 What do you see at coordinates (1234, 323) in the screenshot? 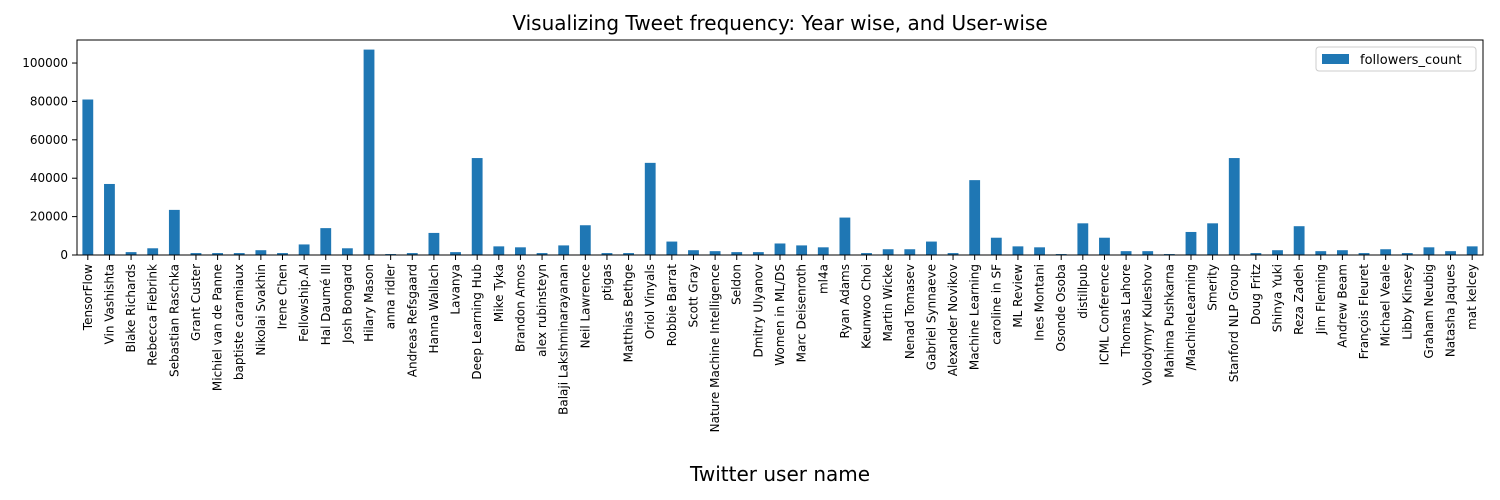
I see `x-tick-label: Stanford NLP Group` at bounding box center [1234, 323].